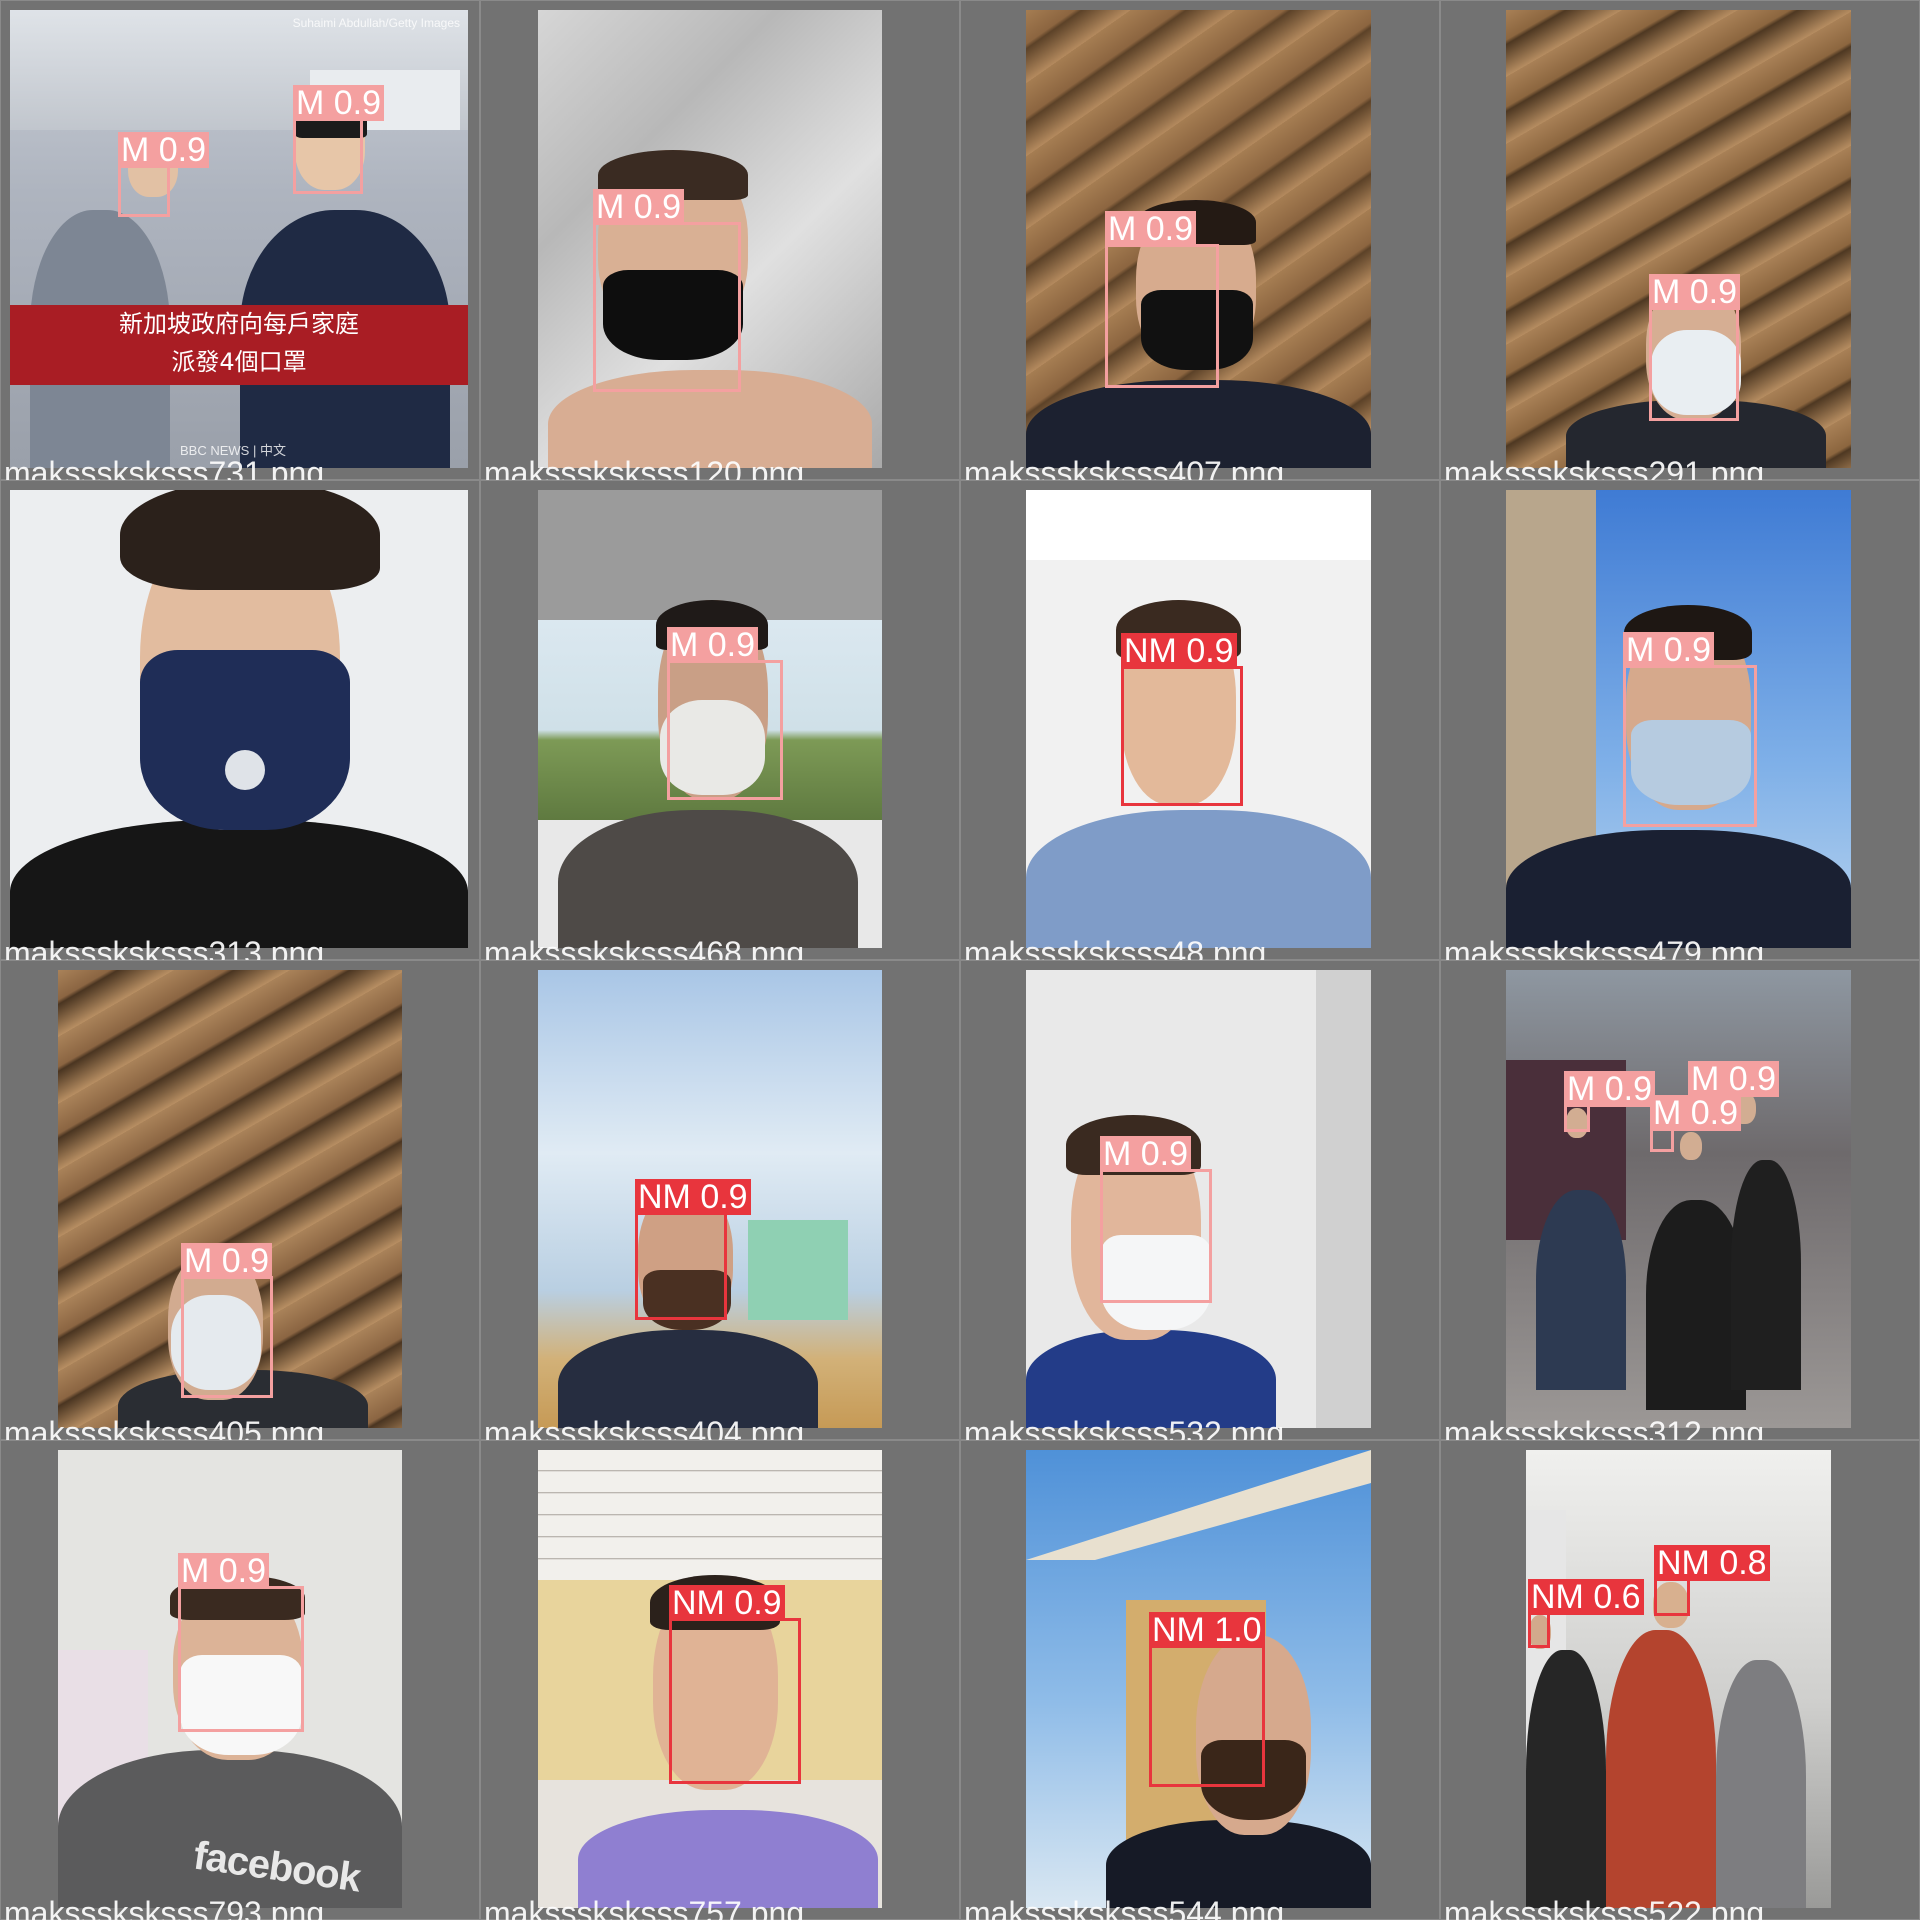 Image resolution: width=1920 pixels, height=1920 pixels. I want to click on tile: facebook M 0.9 maksssksksss793.png, so click(240, 1680).